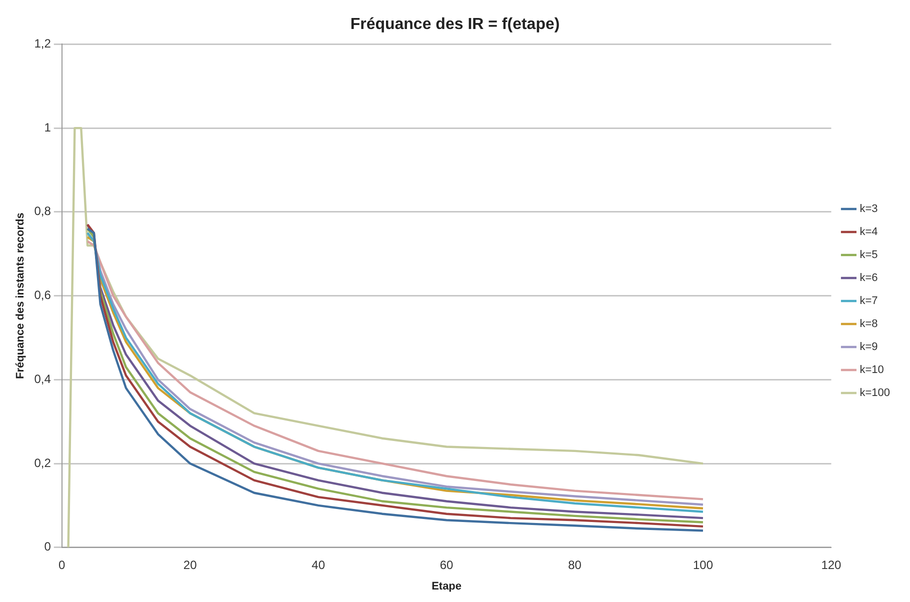 The height and width of the screenshot is (602, 910). What do you see at coordinates (703, 565) in the screenshot?
I see `x-tick-label: 100` at bounding box center [703, 565].